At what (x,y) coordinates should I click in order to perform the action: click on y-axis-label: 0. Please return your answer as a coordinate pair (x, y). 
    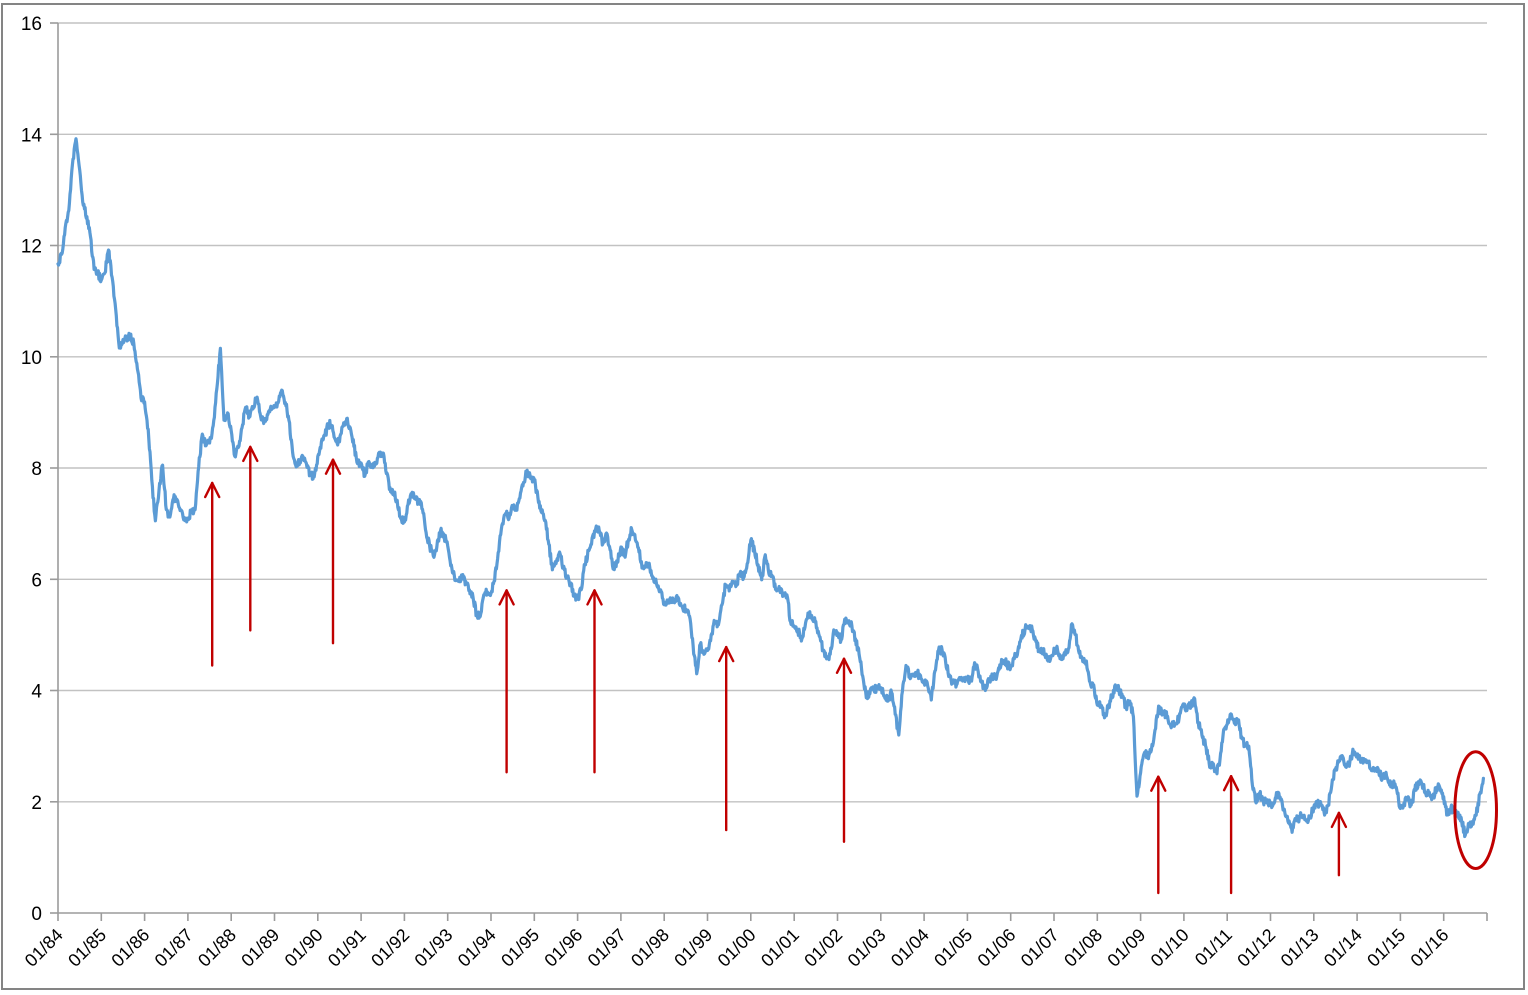
    Looking at the image, I should click on (36, 914).